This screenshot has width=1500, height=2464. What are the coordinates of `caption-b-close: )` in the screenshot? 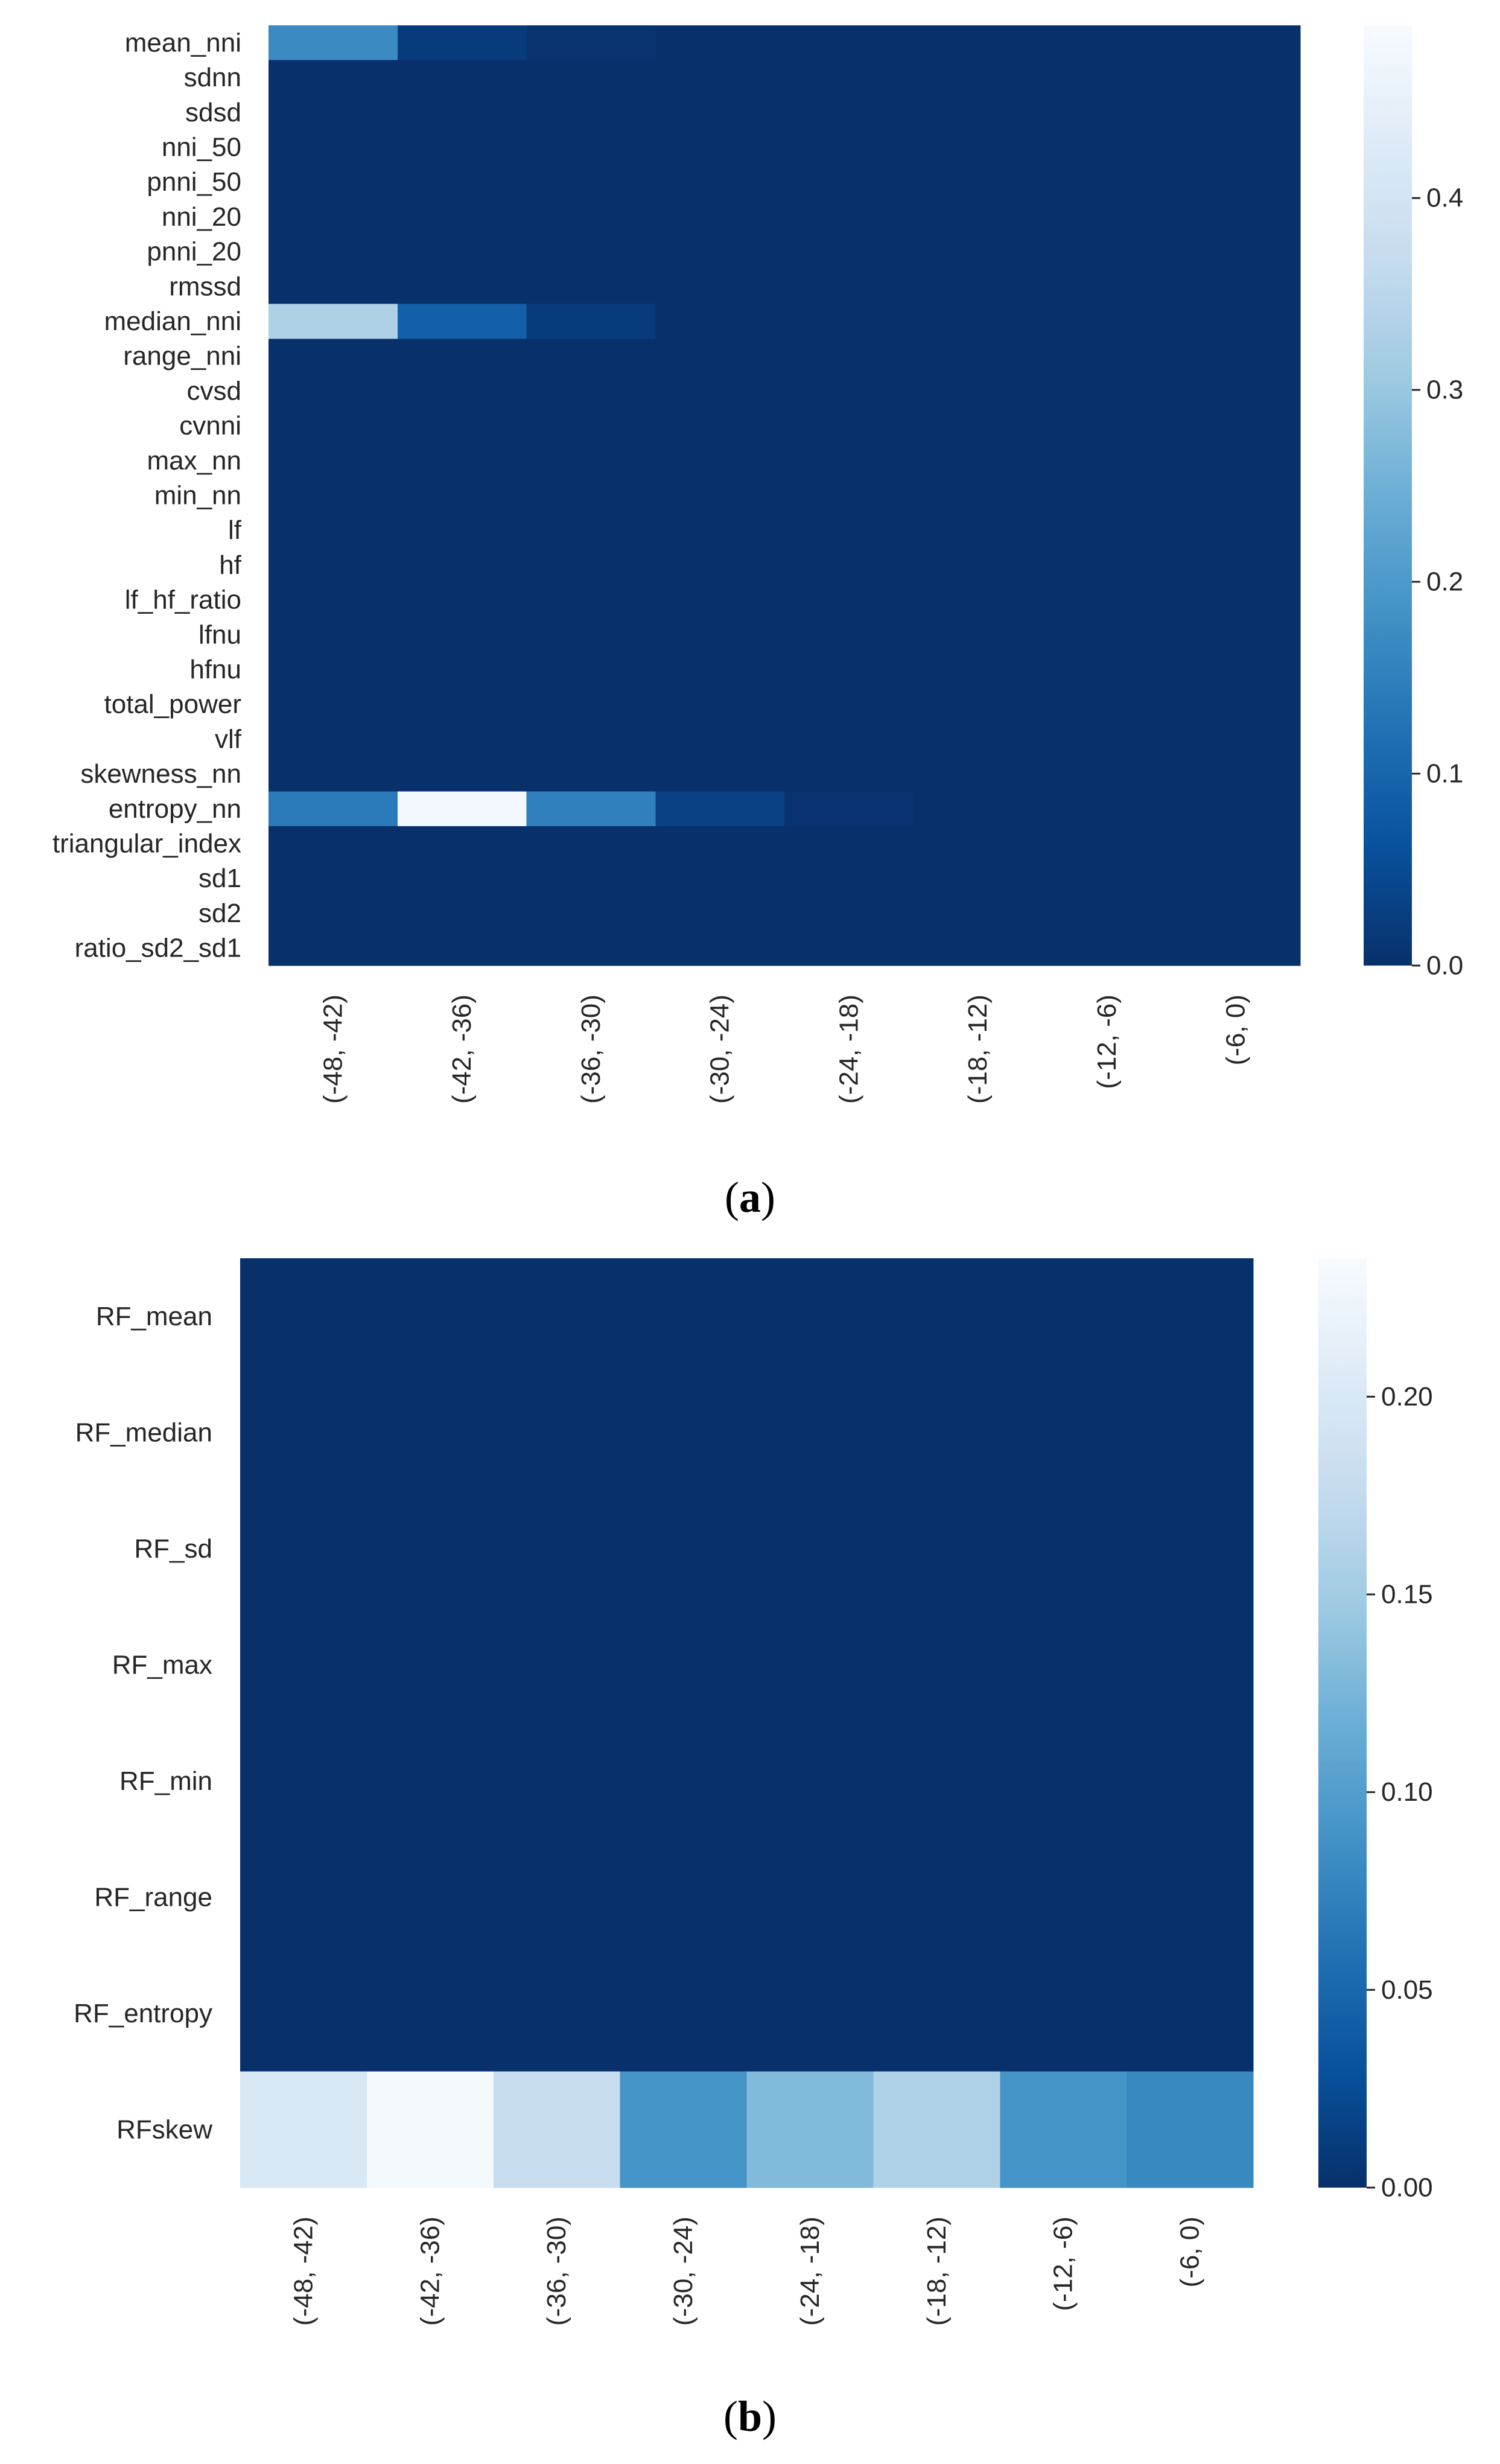 It's located at (769, 2416).